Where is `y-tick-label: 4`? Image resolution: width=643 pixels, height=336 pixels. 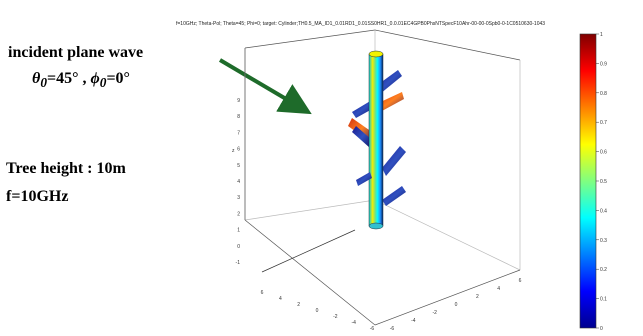
y-tick-label: 4 is located at coordinates (498, 289).